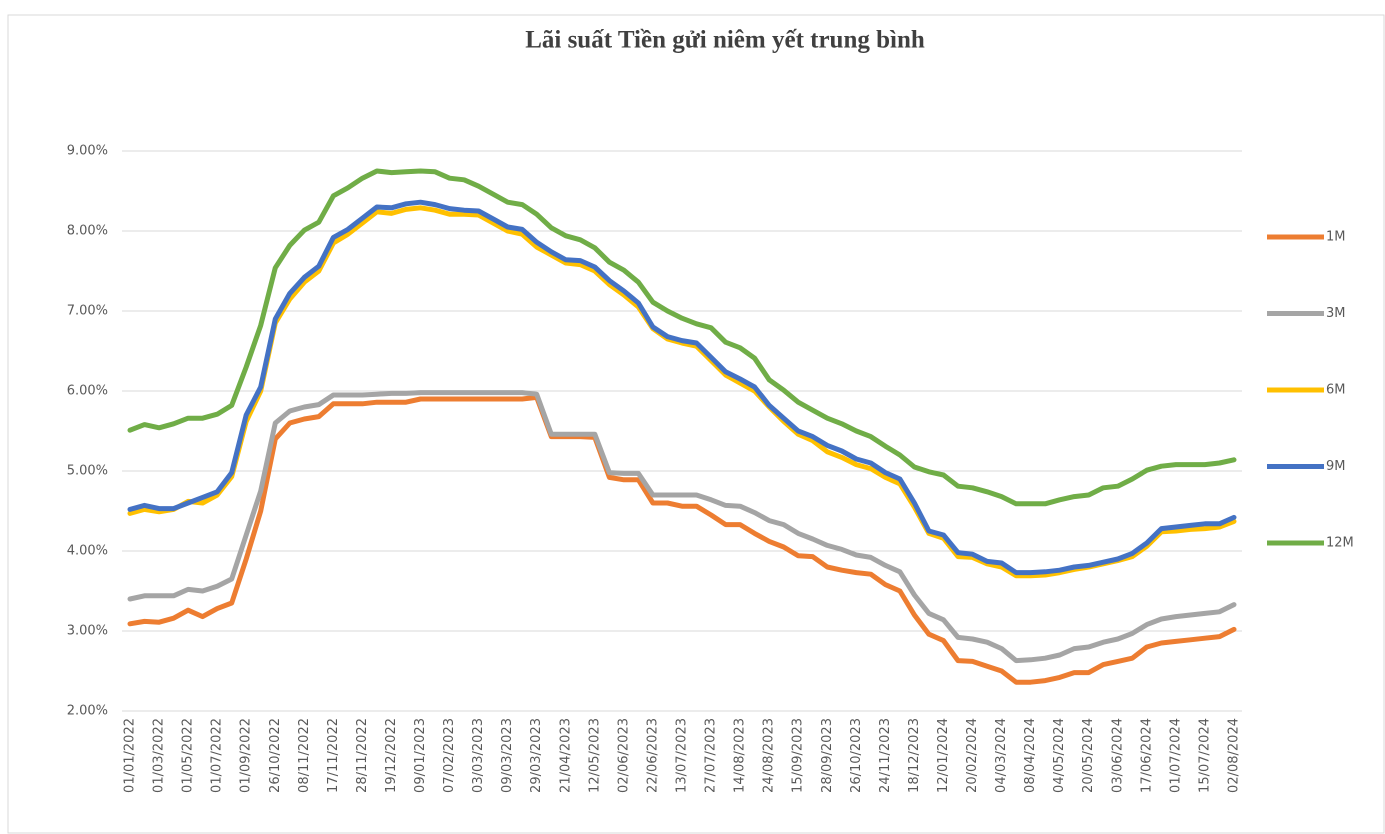 This screenshot has height=834, width=1385. What do you see at coordinates (217, 755) in the screenshot?
I see `x-tick-label: 01/07/2022` at bounding box center [217, 755].